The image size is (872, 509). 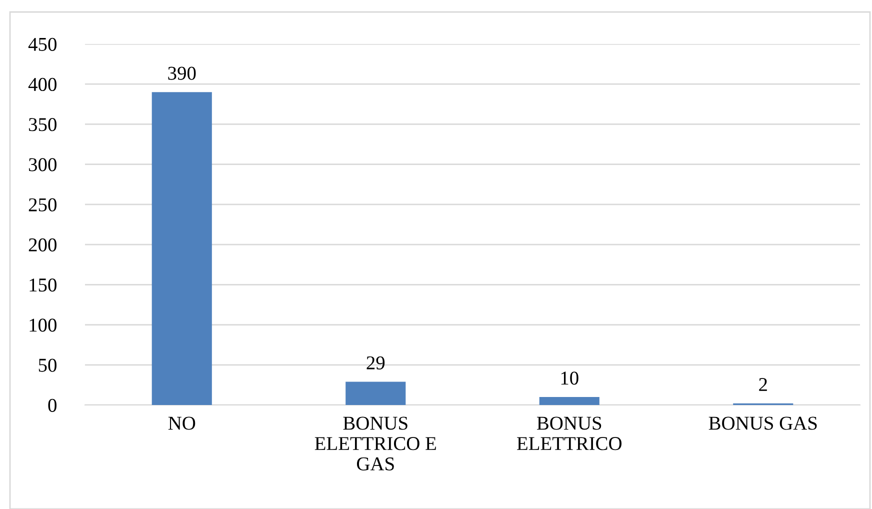 What do you see at coordinates (762, 423) in the screenshot?
I see `x-tick-label: BONUS GAS` at bounding box center [762, 423].